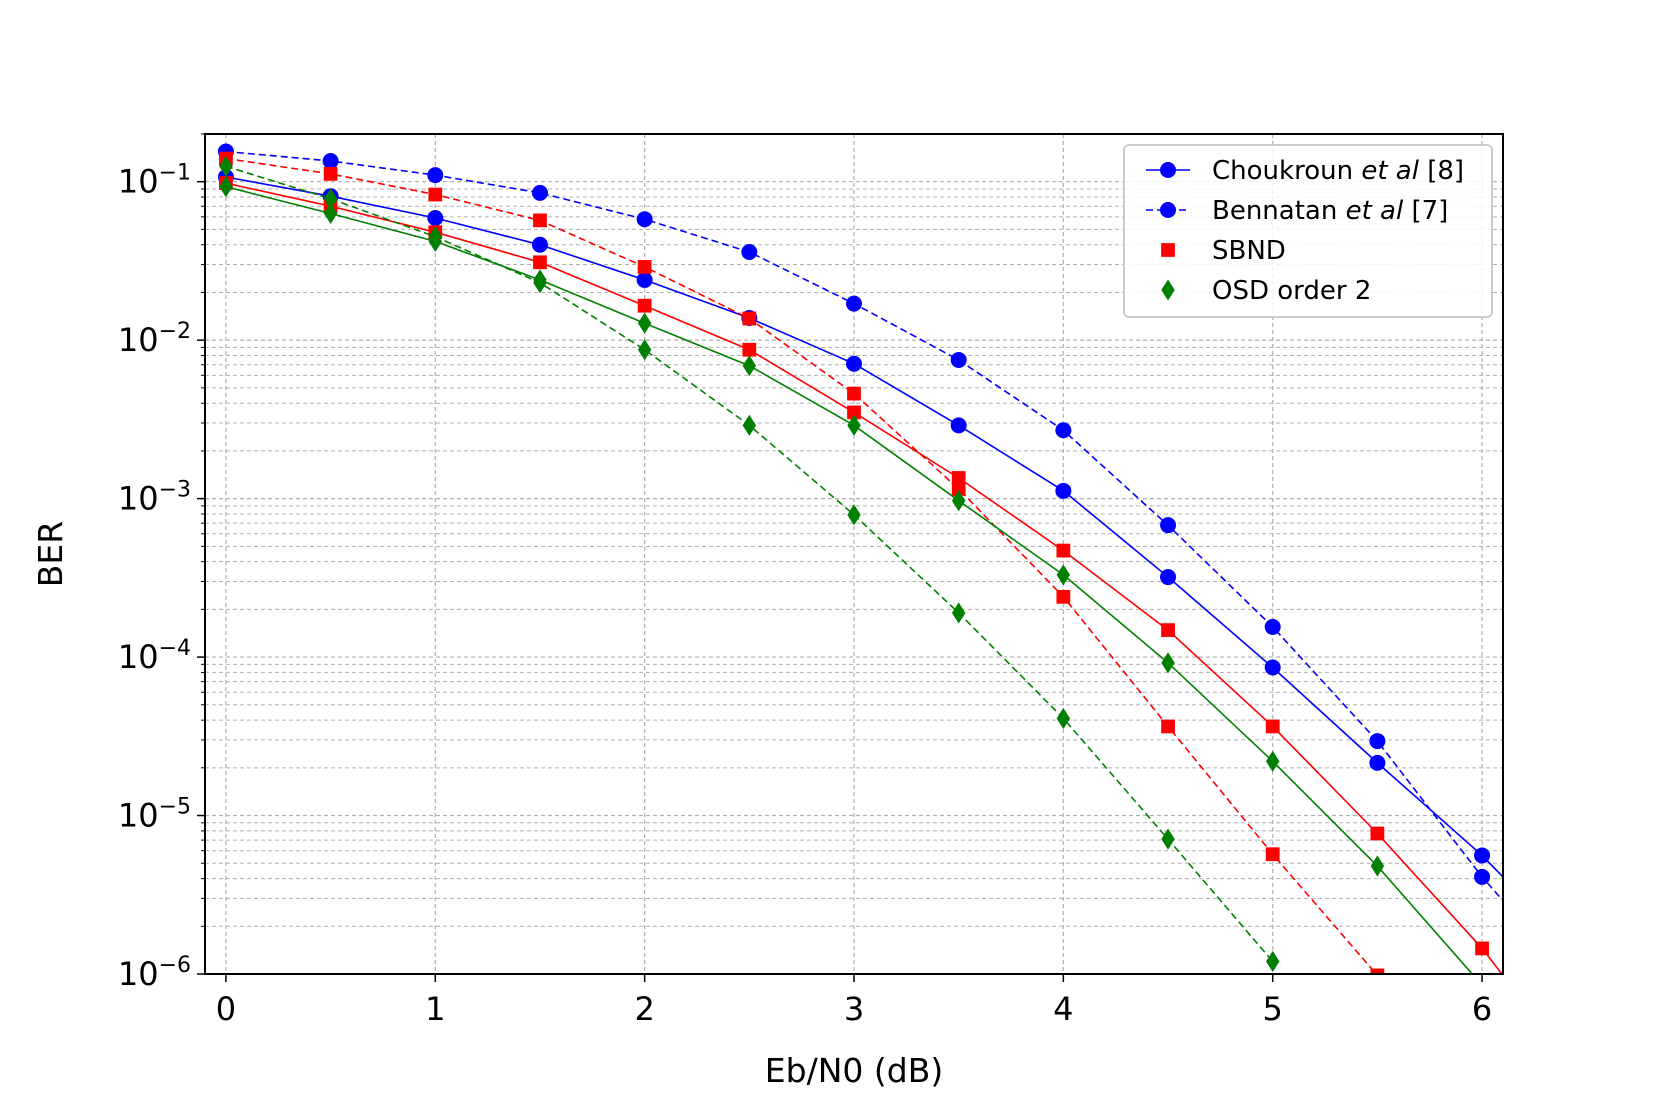  I want to click on x-tick-label: 3, so click(854, 1009).